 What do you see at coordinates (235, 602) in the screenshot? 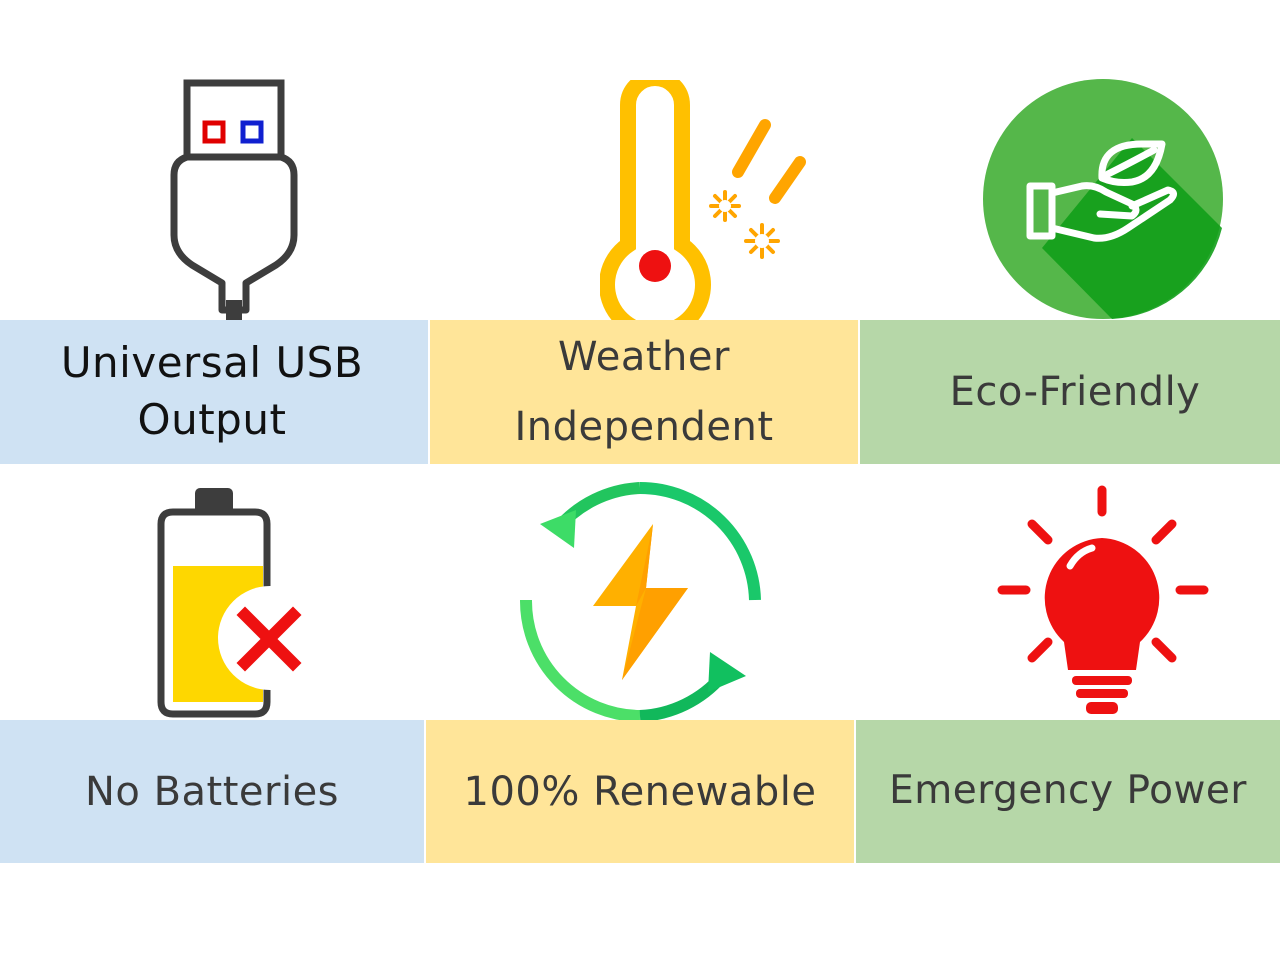
I see `no-battery-icon` at bounding box center [235, 602].